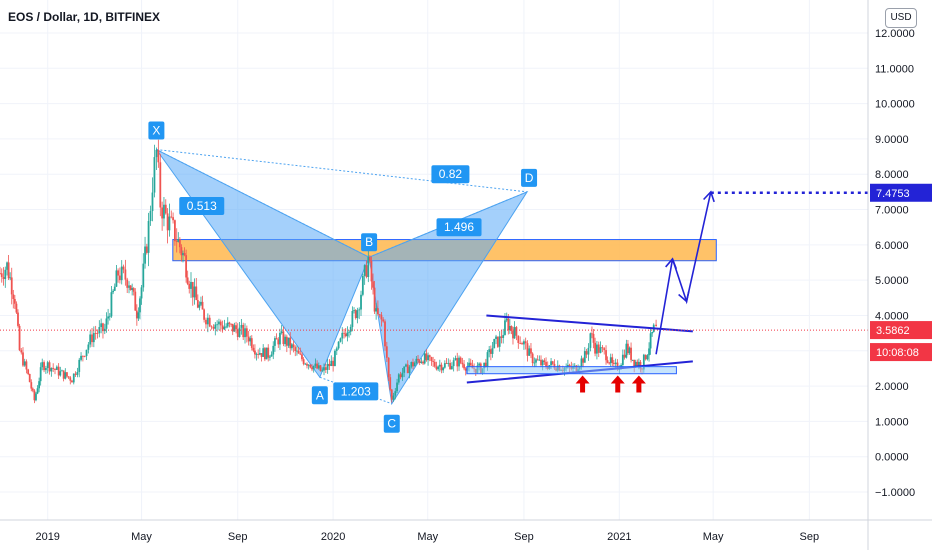 This screenshot has width=932, height=550. Describe the element at coordinates (901, 192) in the screenshot. I see `target-price-tag-bg` at that location.